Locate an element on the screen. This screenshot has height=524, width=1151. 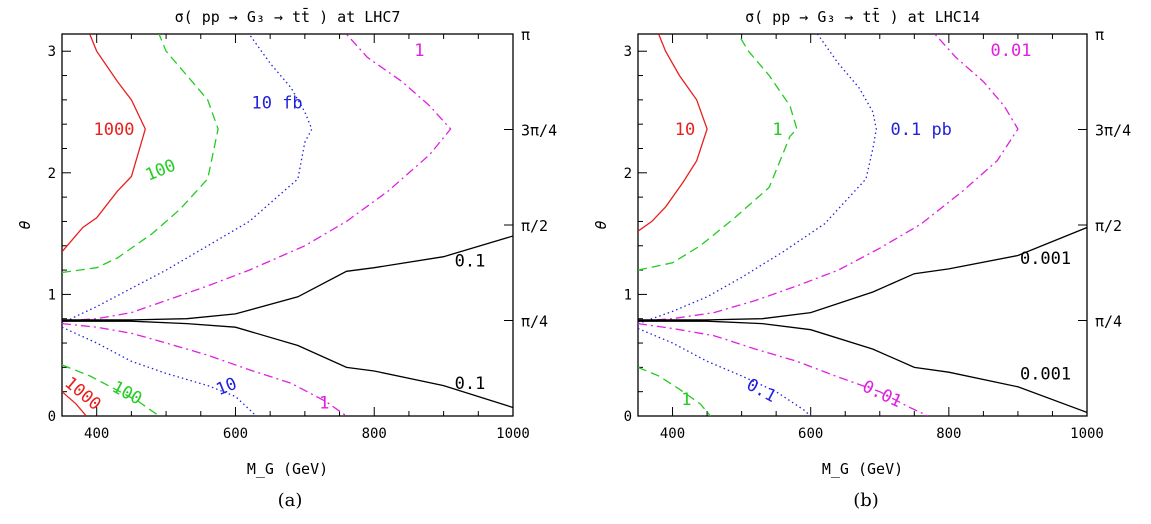
chart-title: σ( pp → G₃ → tt̄ ) at LHC7 is located at coordinates (288, 16).